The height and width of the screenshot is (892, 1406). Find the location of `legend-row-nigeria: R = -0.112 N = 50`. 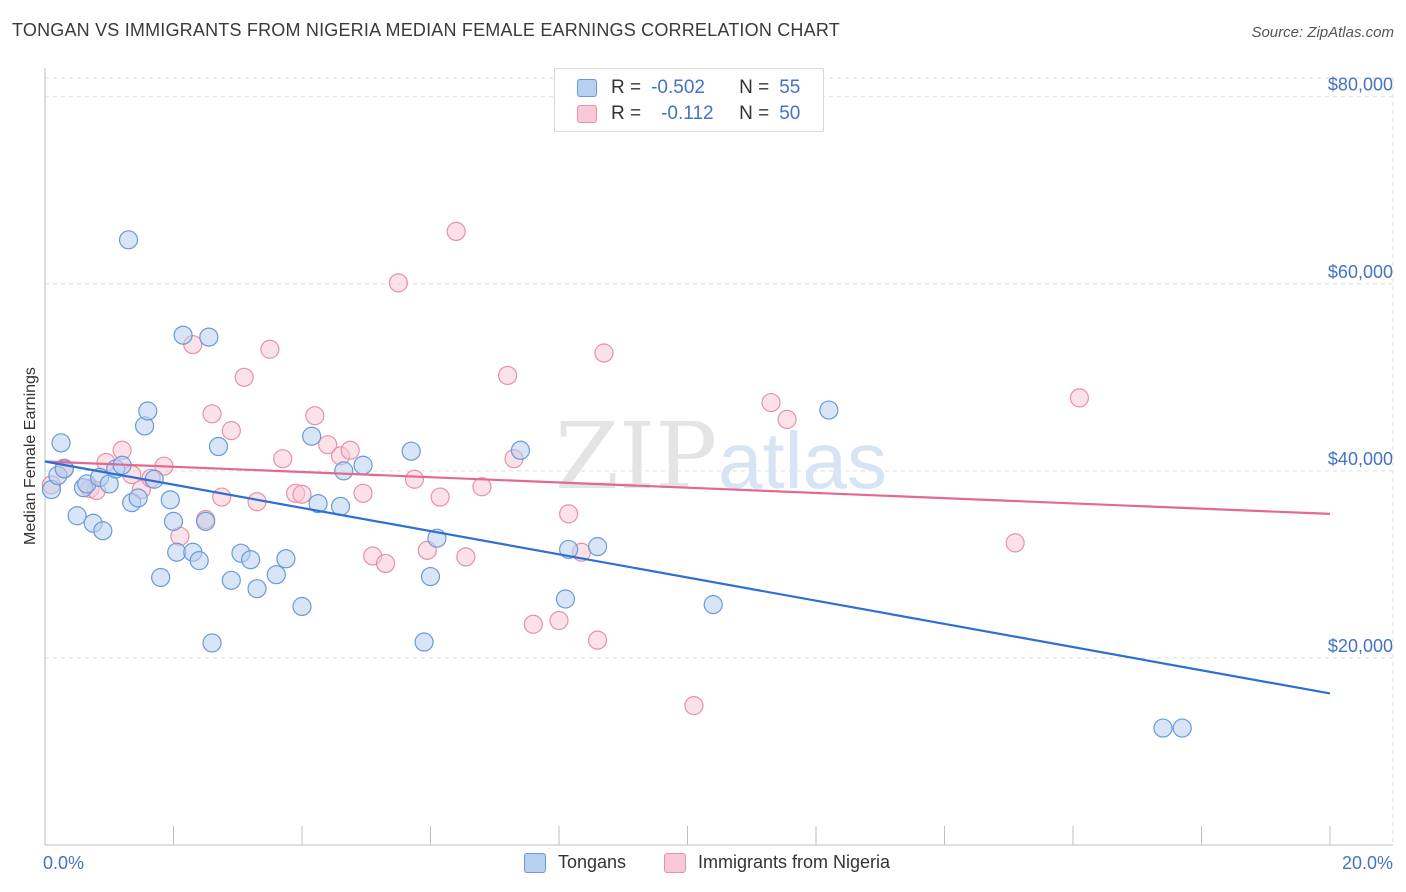

legend-row-nigeria: R = -0.112 N = 50 is located at coordinates (688, 114).